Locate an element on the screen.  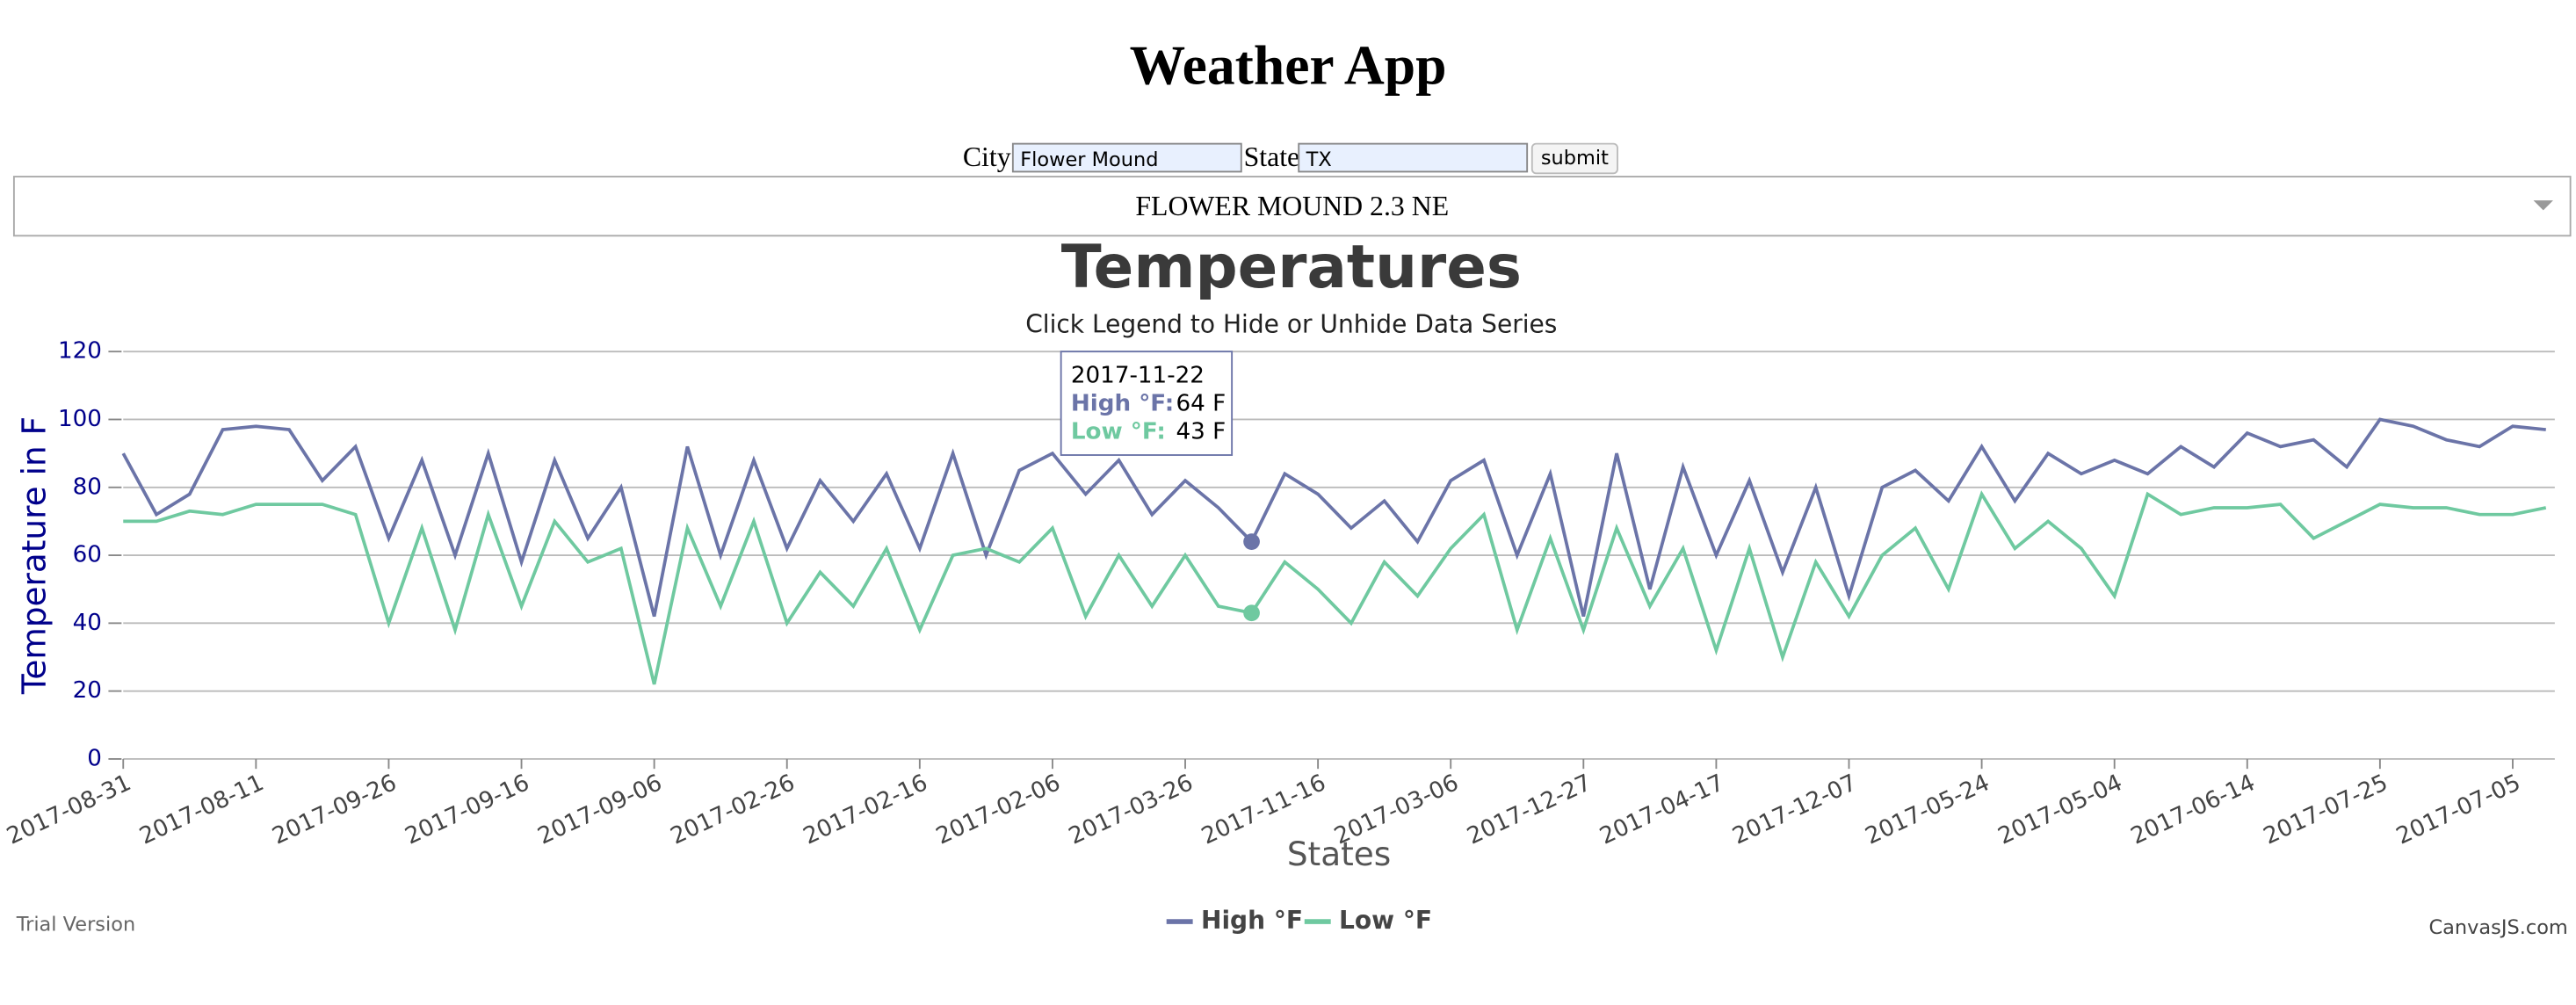
y-tick-label: 100 is located at coordinates (80, 419).